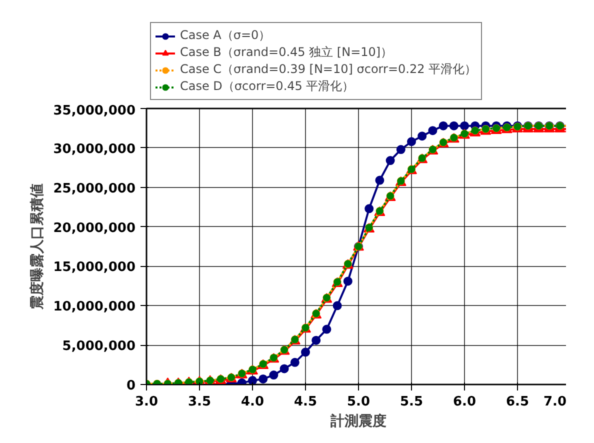 This screenshot has width=594, height=443. I want to click on x-axis-title: 計測震度, so click(358, 421).